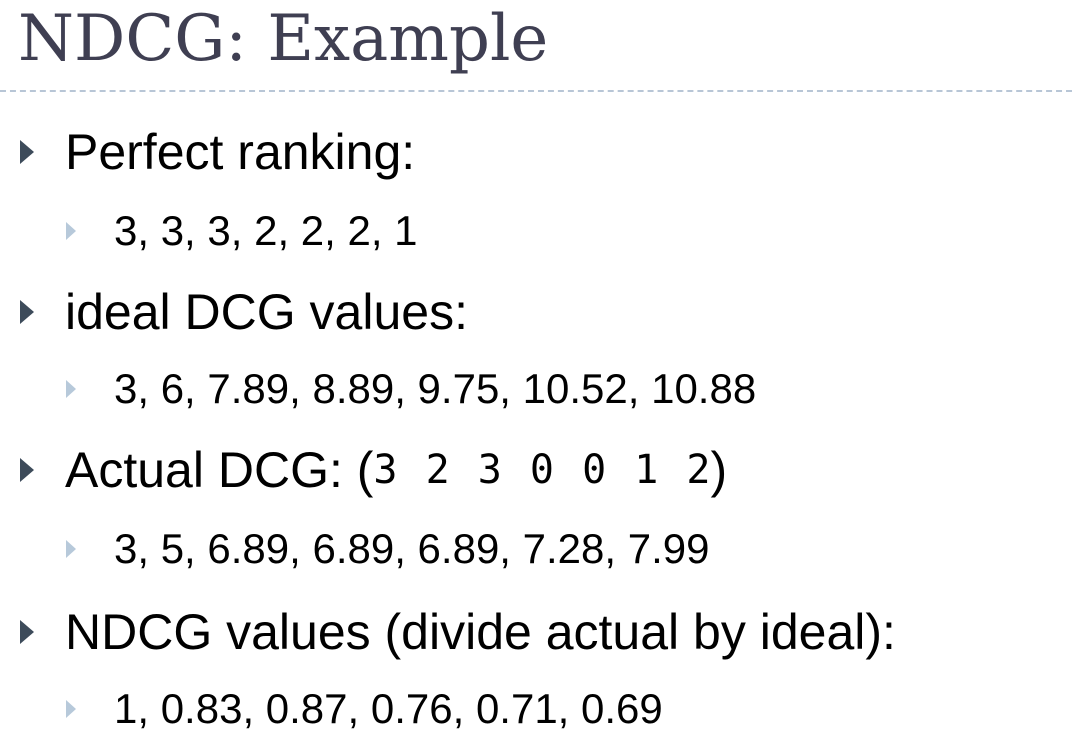 The height and width of the screenshot is (756, 1072). I want to click on relevance-sequence: 3 2 3 0 0 1 2, so click(542, 470).